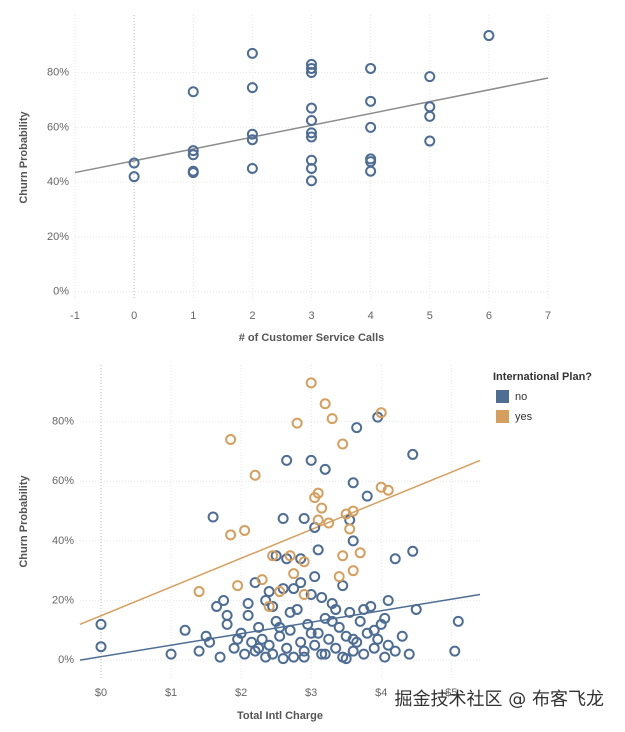 This screenshot has width=625, height=732. I want to click on y-axis-title: Churn Probability, so click(24, 520).